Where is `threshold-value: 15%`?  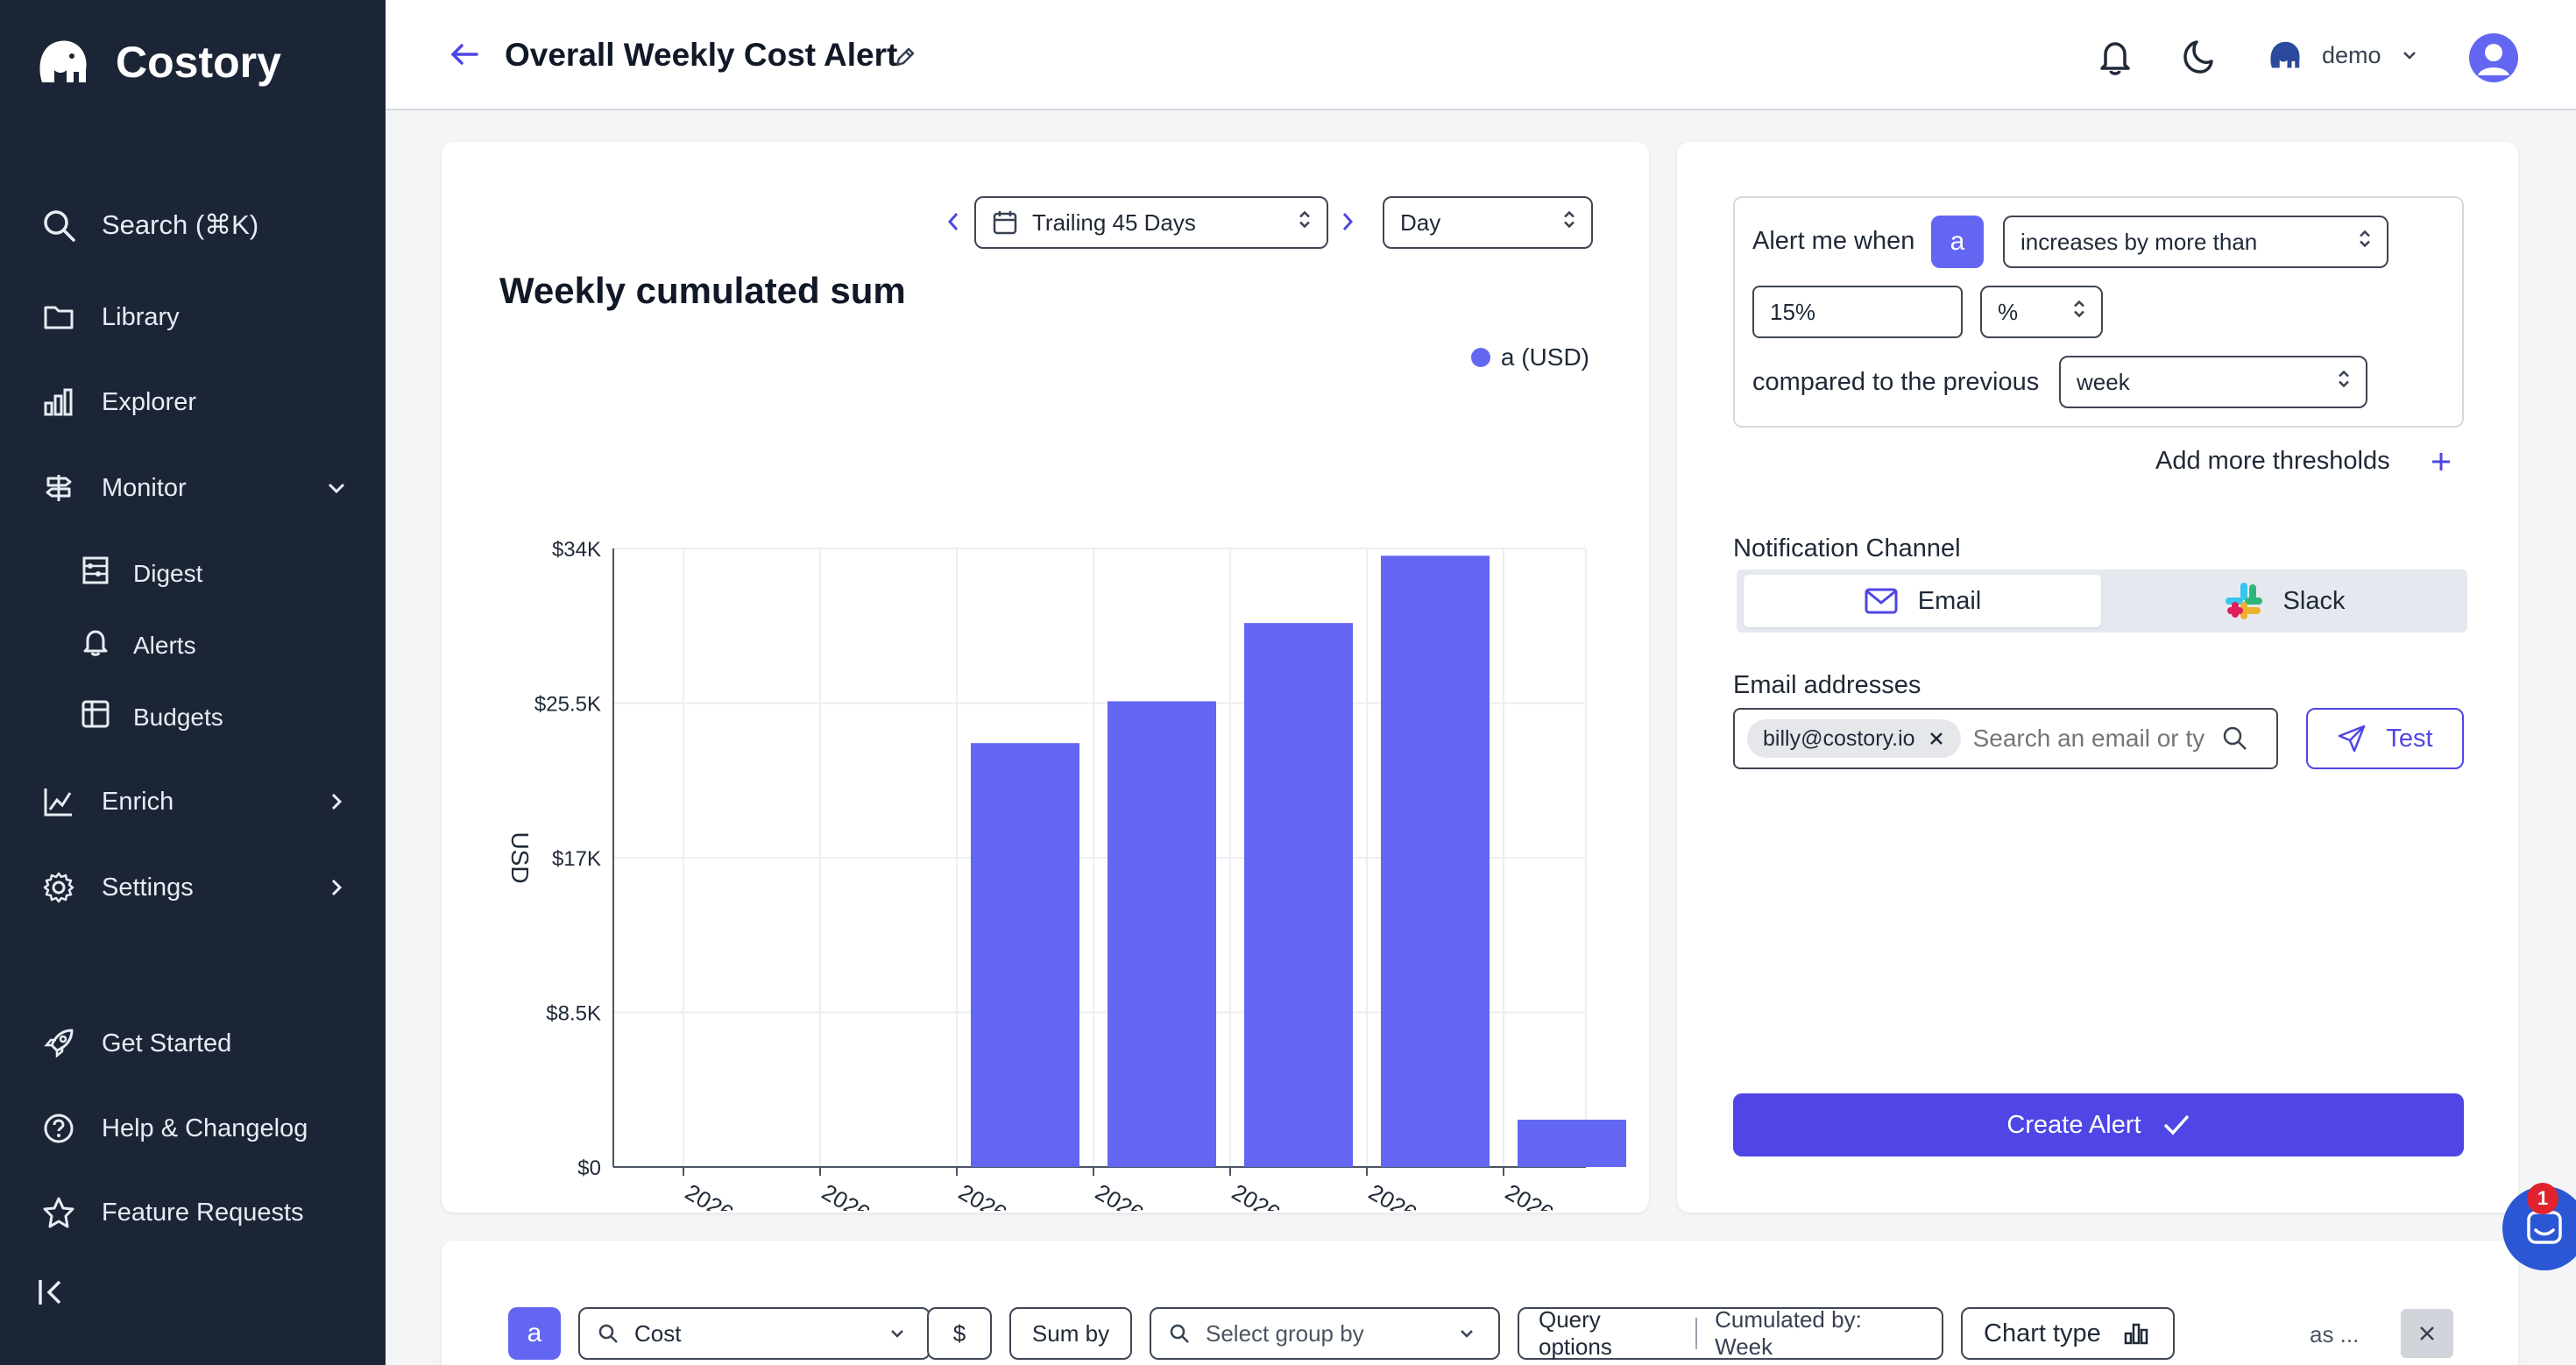
threshold-value: 15% is located at coordinates (1793, 311).